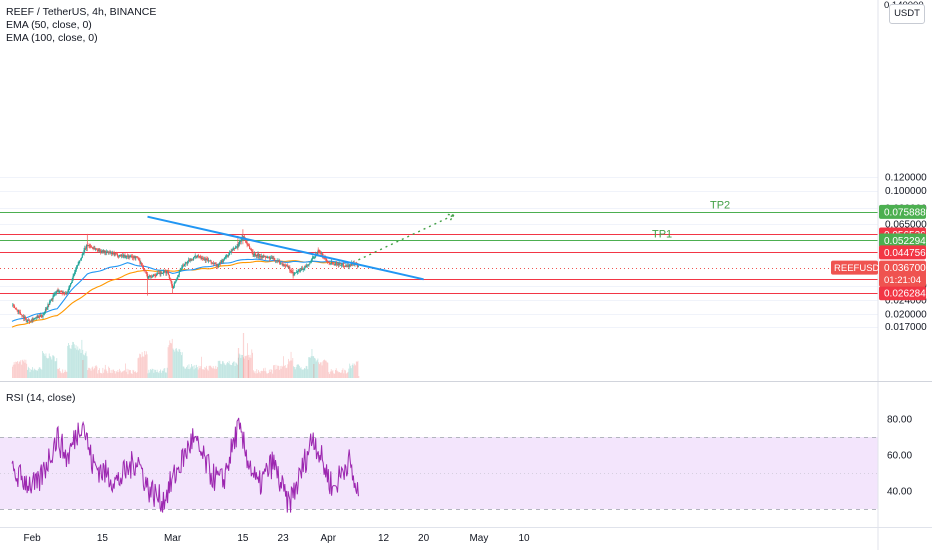  What do you see at coordinates (439, 240) in the screenshot?
I see `drawings: TP1 TP2` at bounding box center [439, 240].